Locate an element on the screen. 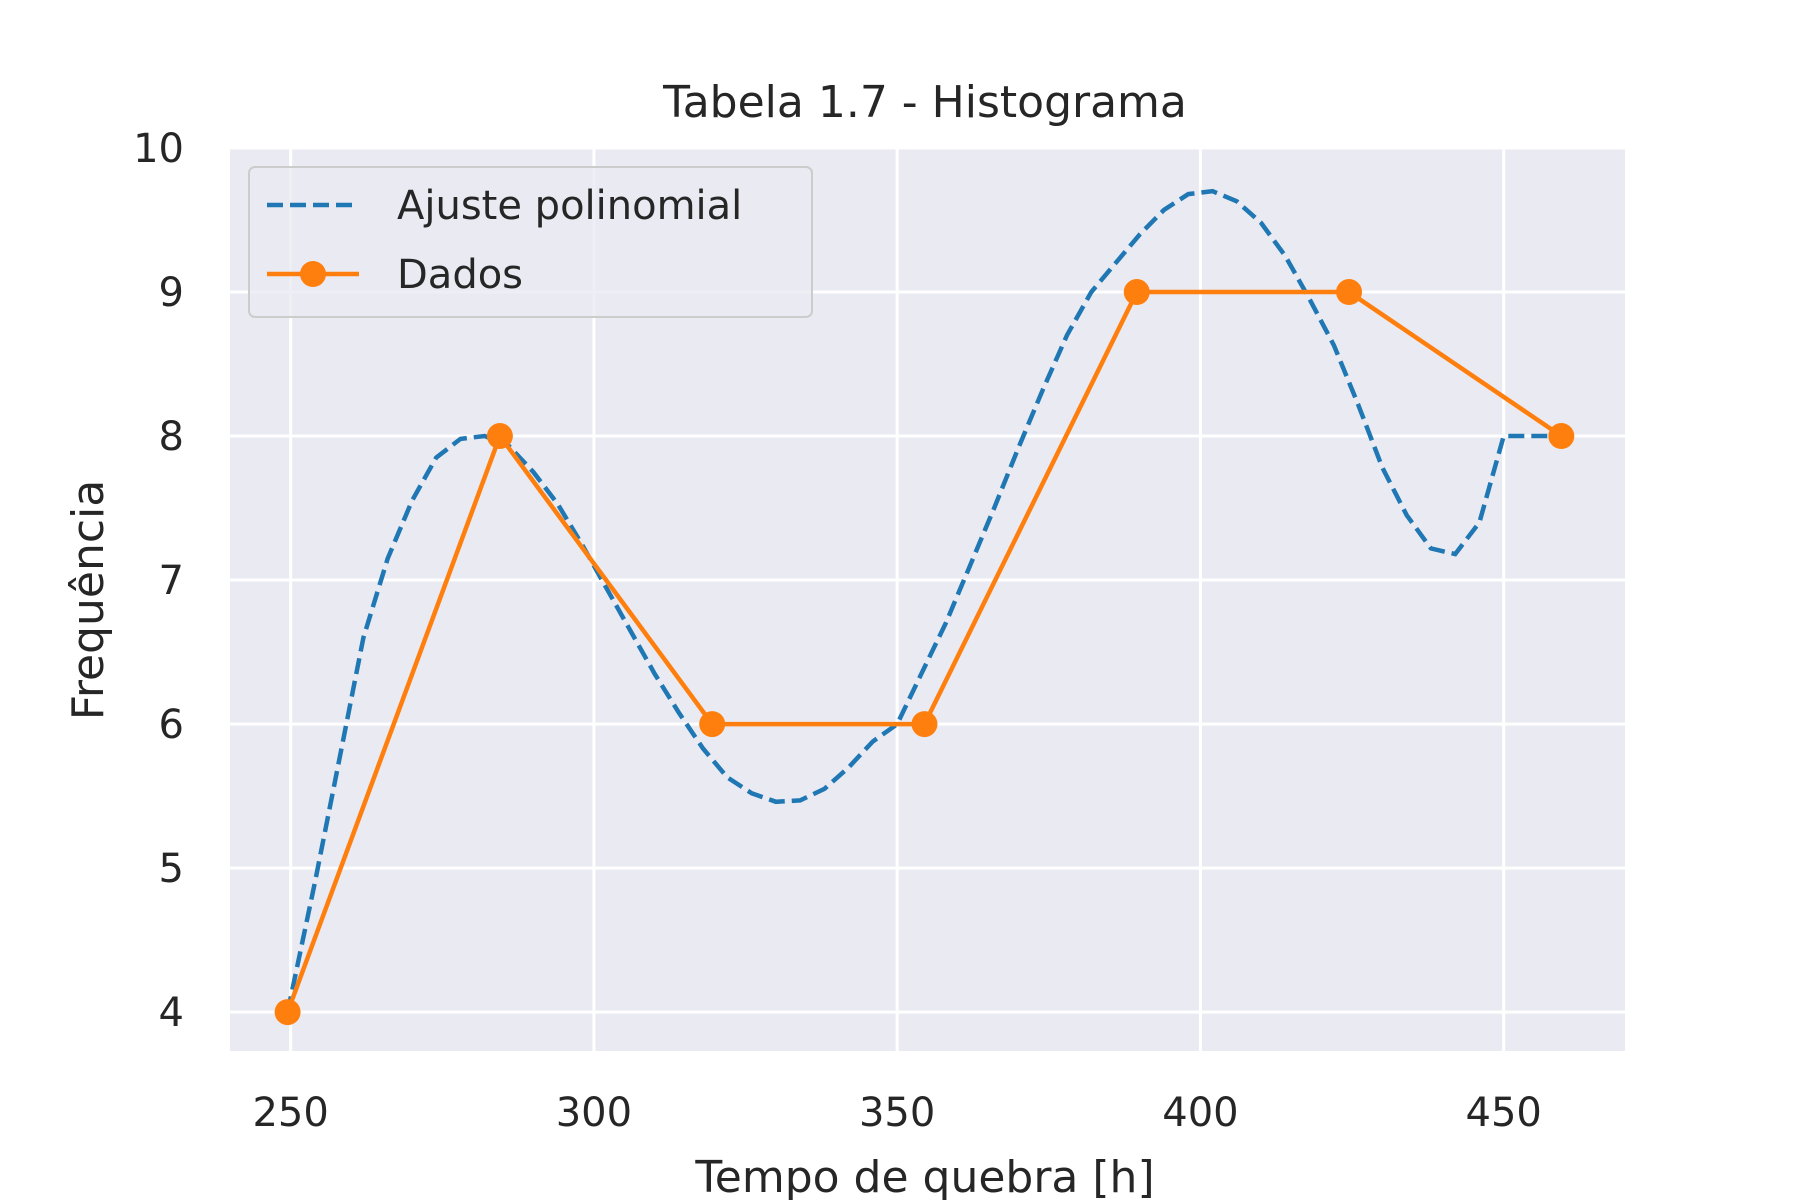 Image resolution: width=1800 pixels, height=1200 pixels. y-tick-label: 9 is located at coordinates (171, 293).